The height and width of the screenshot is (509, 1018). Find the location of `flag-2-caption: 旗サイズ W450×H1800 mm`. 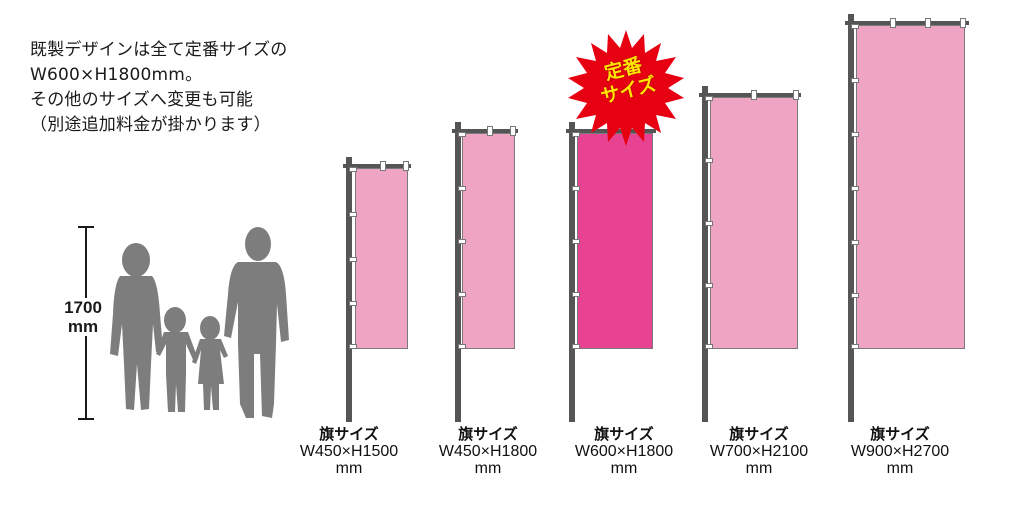

flag-2-caption: 旗サイズ W450×H1800 mm is located at coordinates (488, 451).